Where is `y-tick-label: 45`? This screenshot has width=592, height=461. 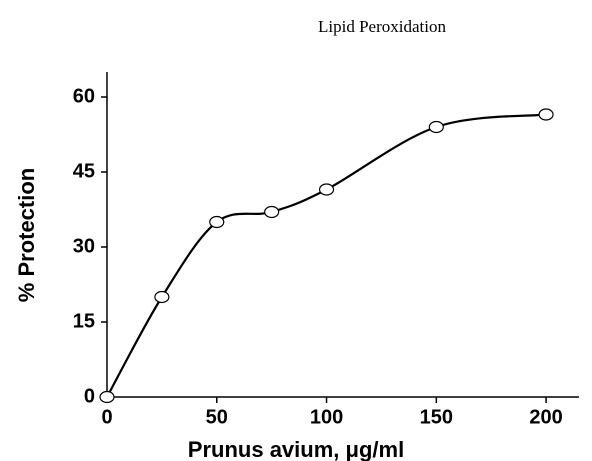
y-tick-label: 45 is located at coordinates (84, 171).